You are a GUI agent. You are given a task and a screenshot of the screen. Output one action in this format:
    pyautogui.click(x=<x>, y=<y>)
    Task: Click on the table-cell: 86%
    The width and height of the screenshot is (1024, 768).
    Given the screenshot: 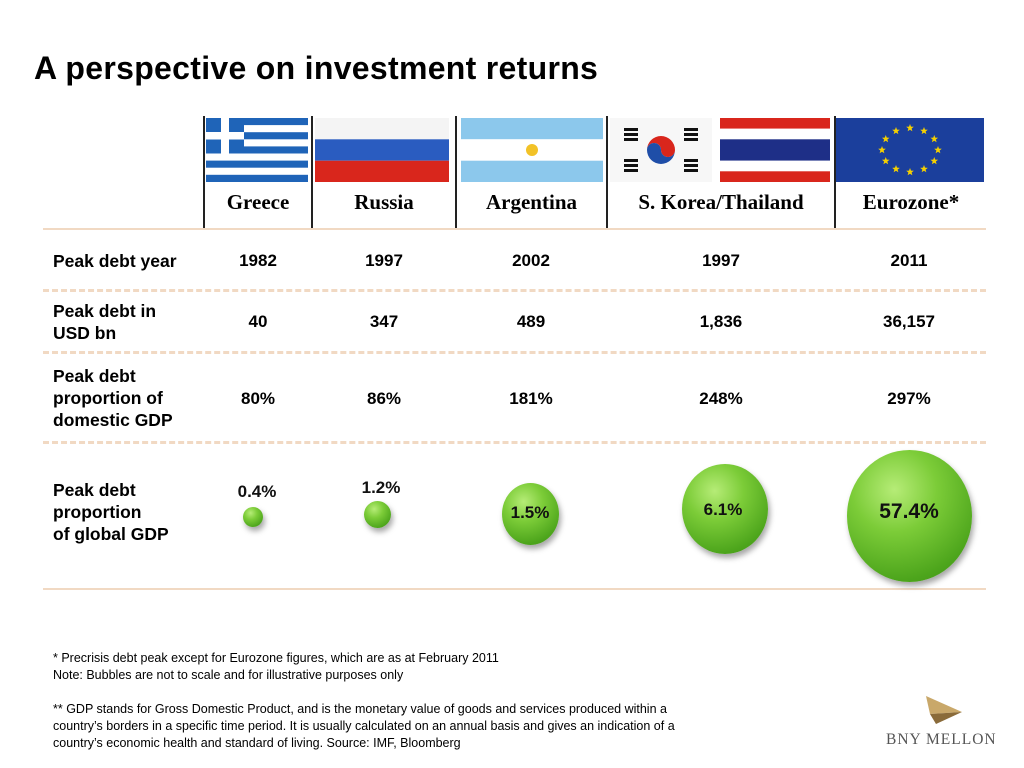 What is the action you would take?
    pyautogui.click(x=384, y=398)
    